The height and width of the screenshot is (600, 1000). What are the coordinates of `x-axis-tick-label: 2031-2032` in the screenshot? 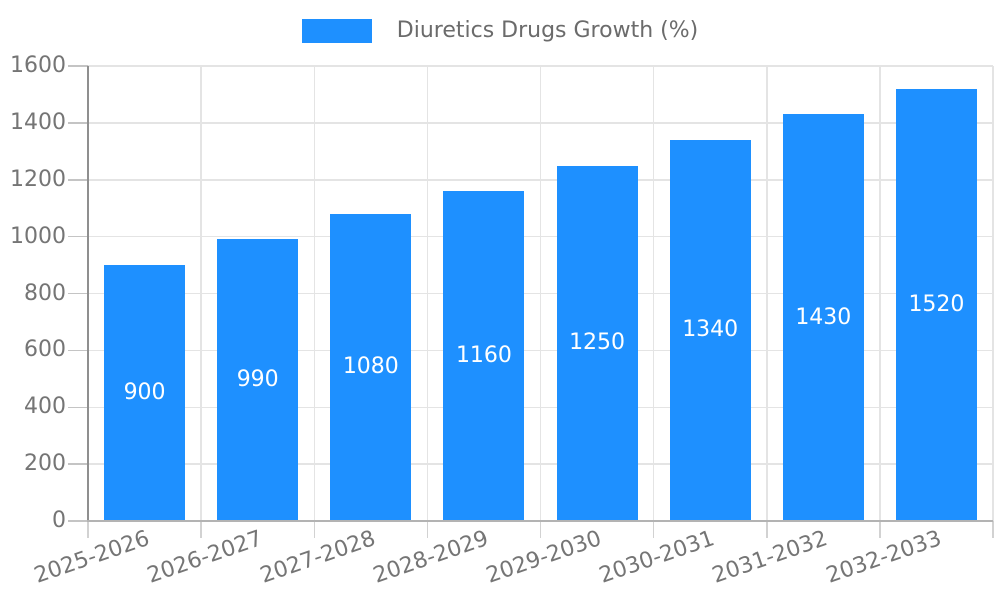 It's located at (770, 557).